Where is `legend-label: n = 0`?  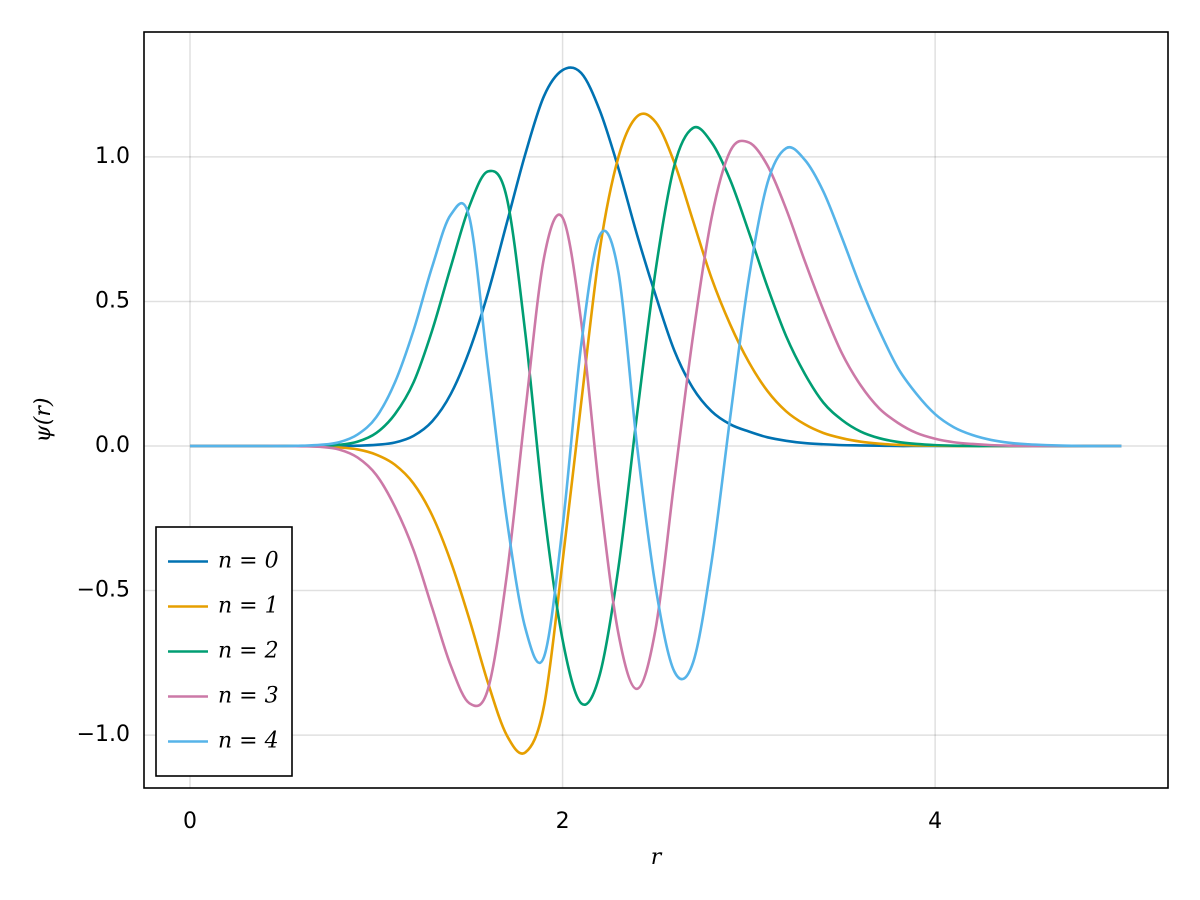
legend-label: n = 0 is located at coordinates (248, 561).